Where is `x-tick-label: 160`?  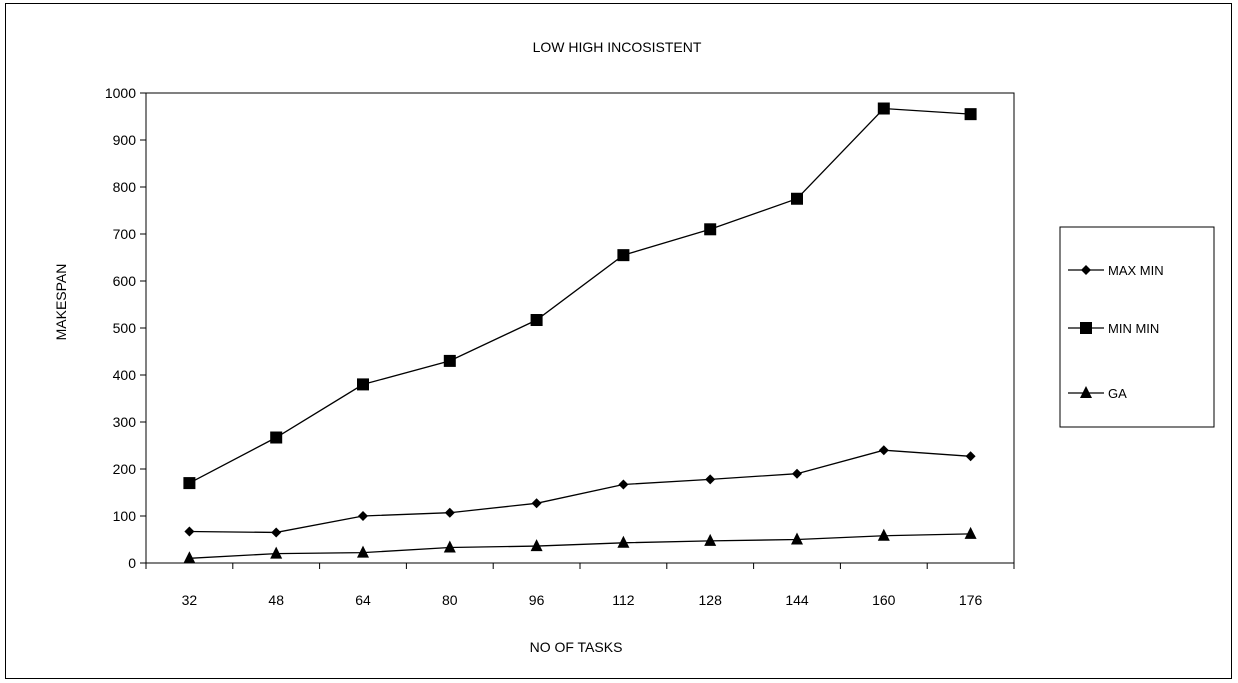
x-tick-label: 160 is located at coordinates (884, 600).